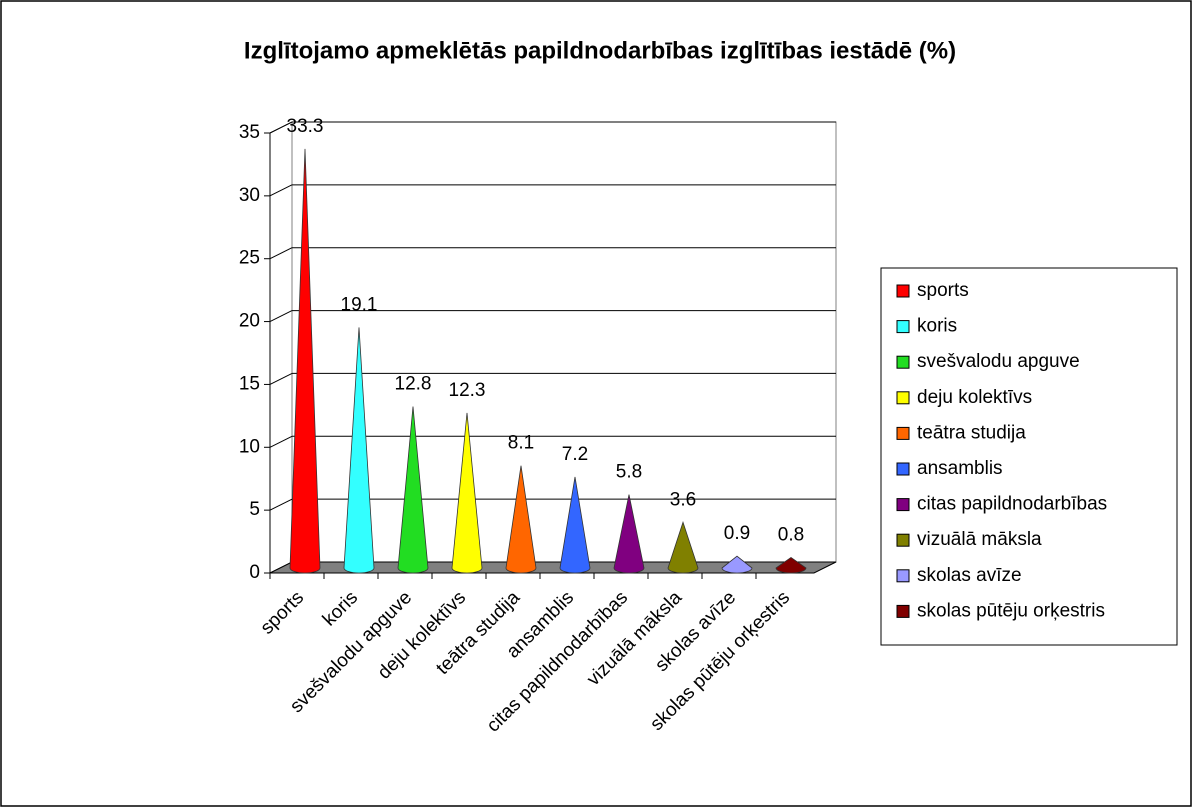 Image resolution: width=1192 pixels, height=807 pixels. I want to click on legend-label: vizuālā māksla, so click(979, 539).